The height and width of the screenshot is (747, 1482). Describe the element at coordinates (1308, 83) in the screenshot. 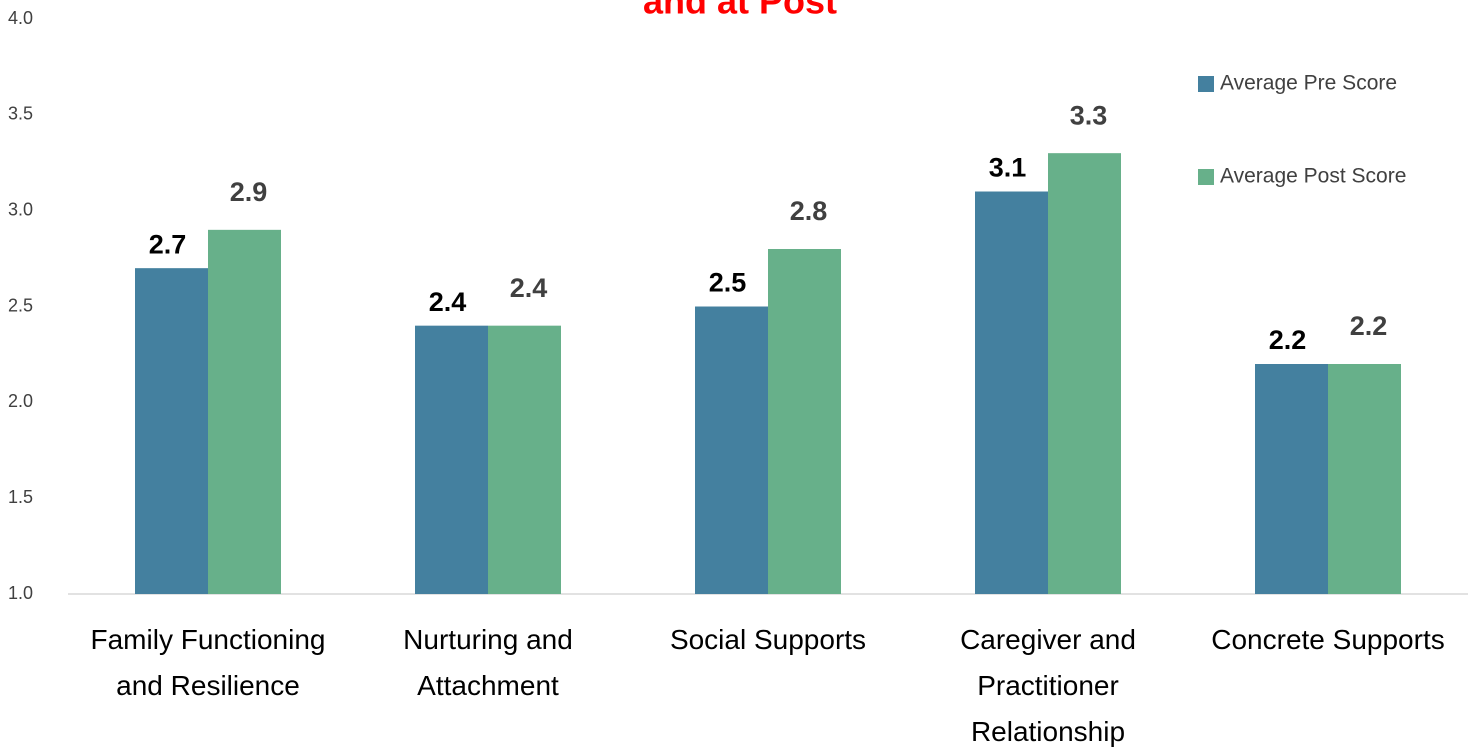

I see `legend-label: Average Pre Score` at that location.